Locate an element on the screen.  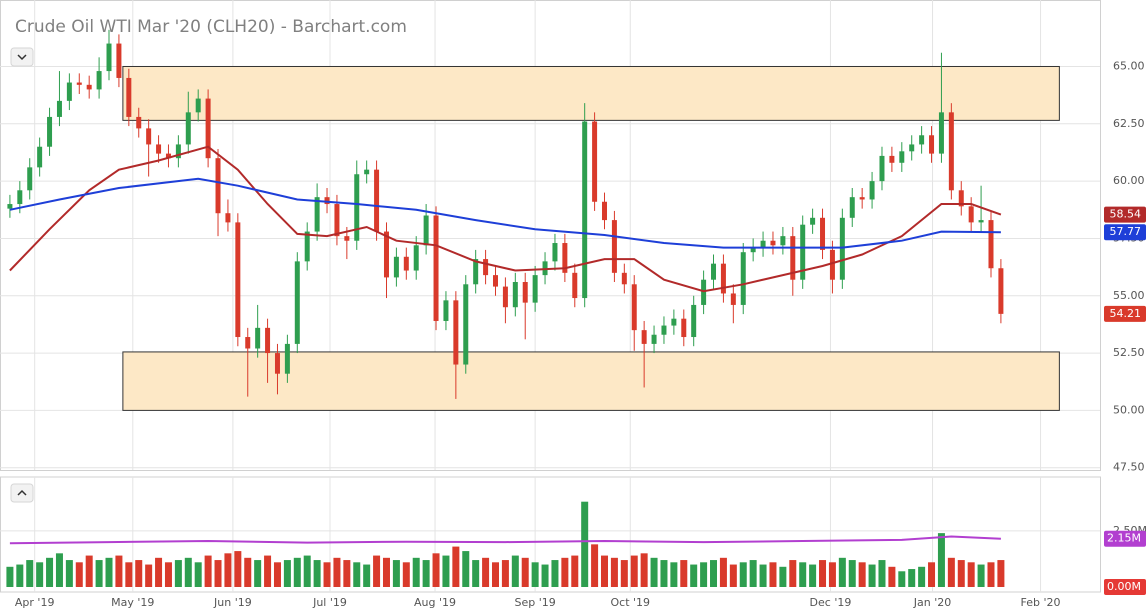
moving-average-line is located at coordinates (505, 213).